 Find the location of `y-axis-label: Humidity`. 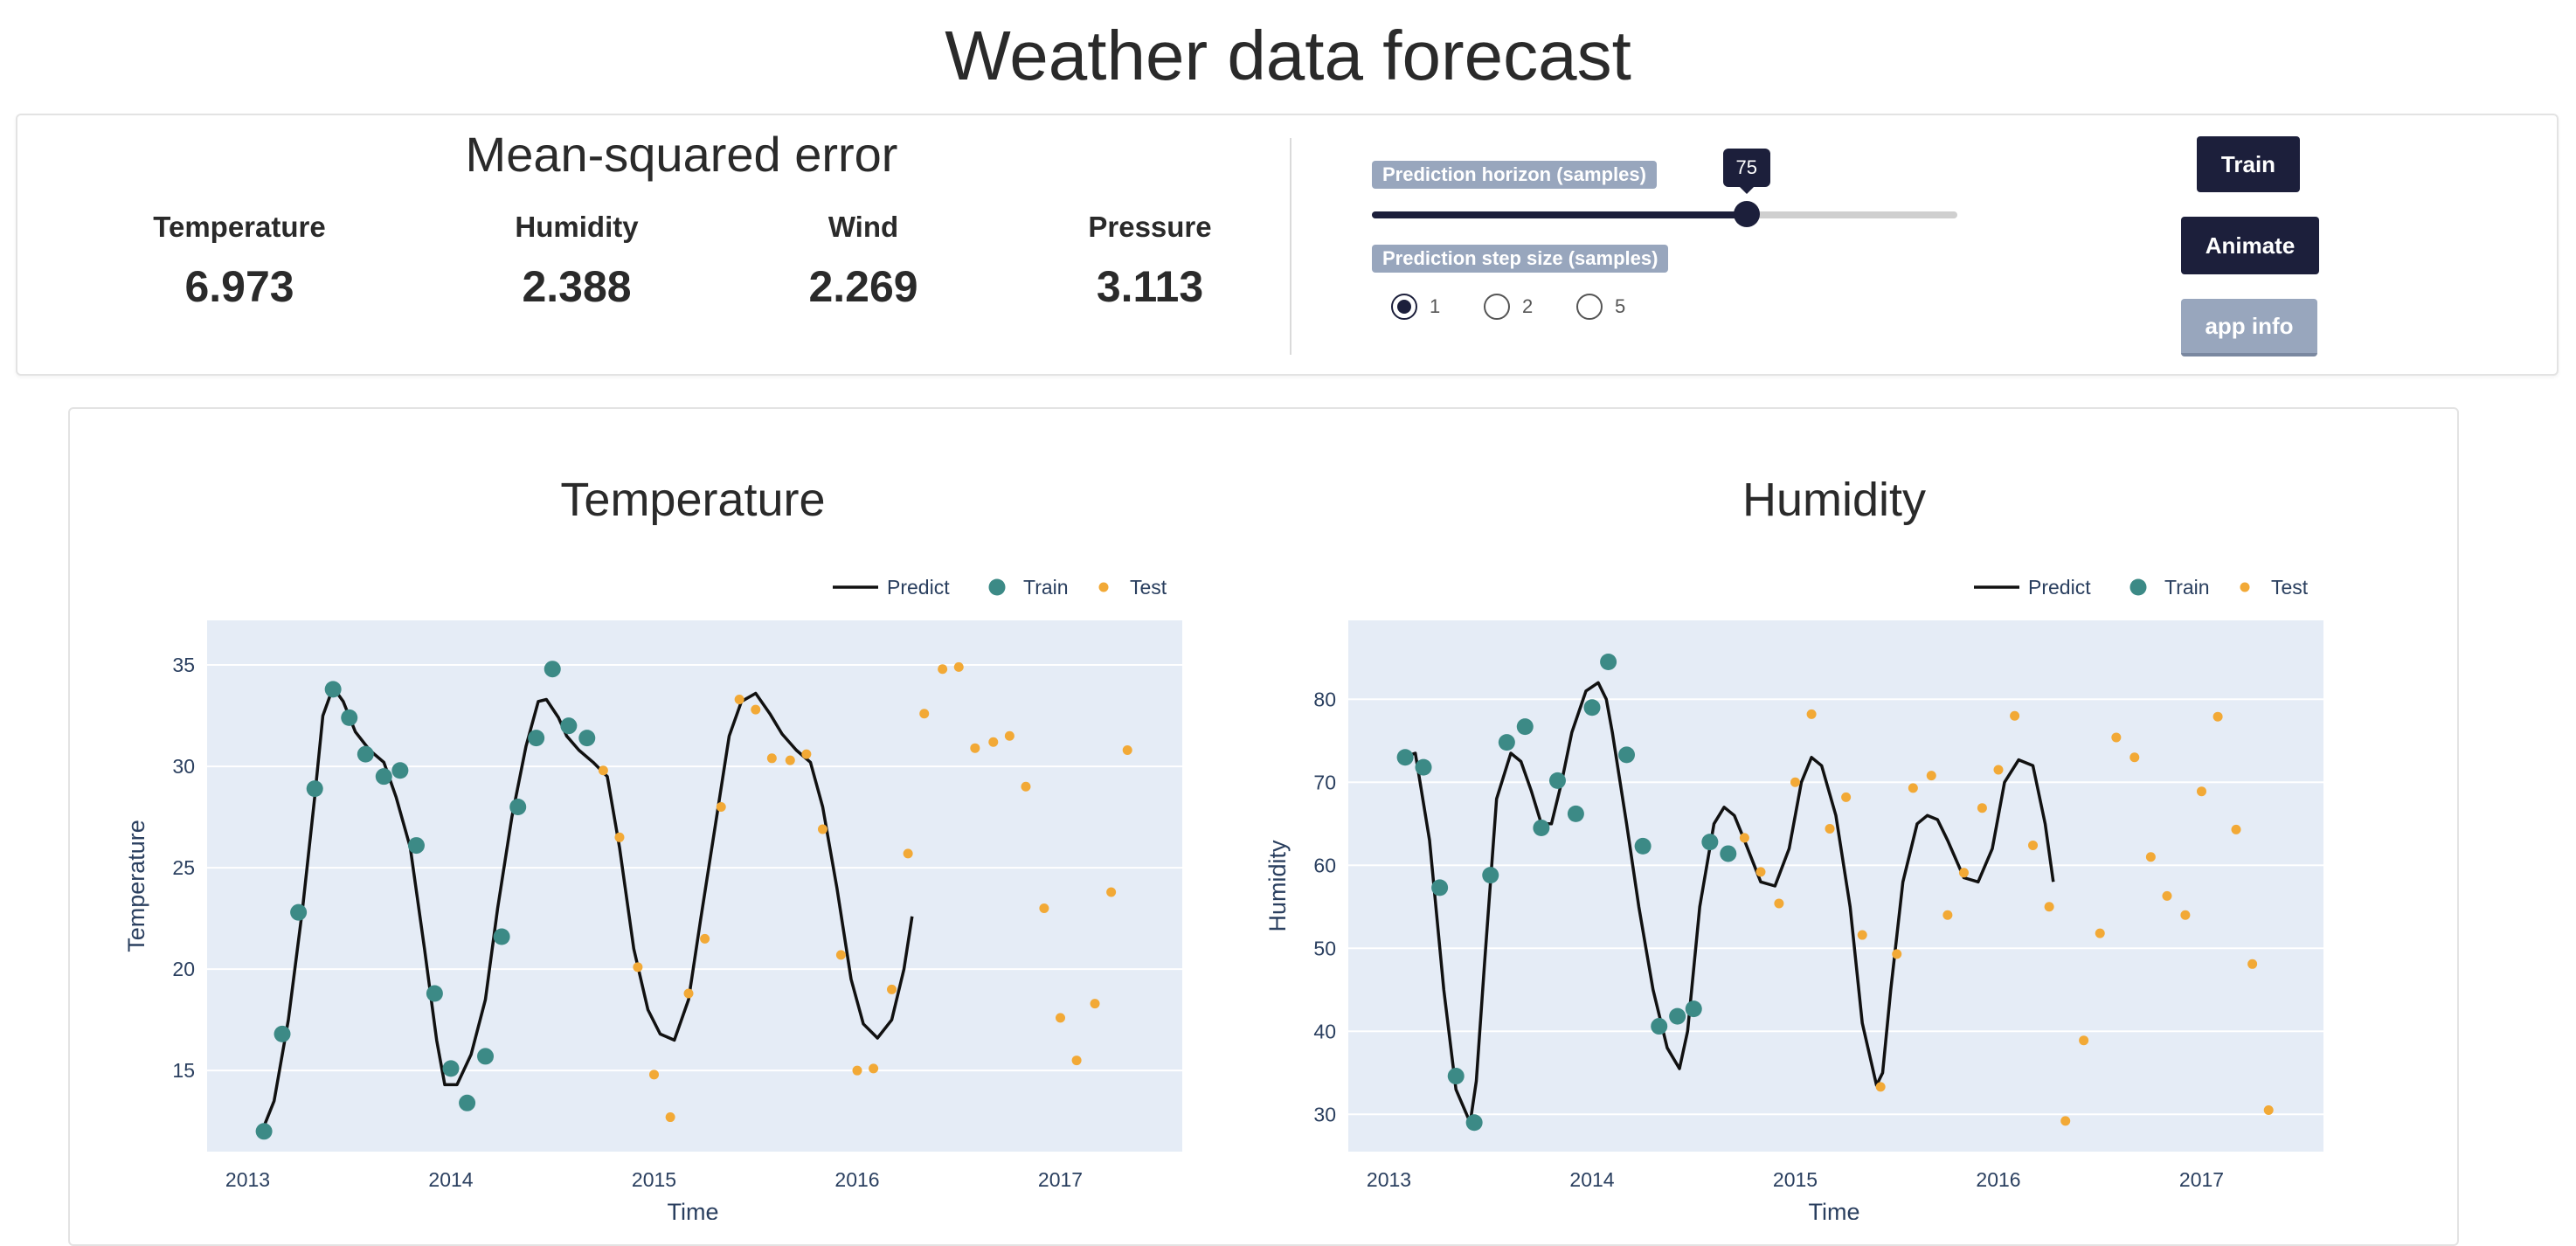

y-axis-label: Humidity is located at coordinates (1277, 886).